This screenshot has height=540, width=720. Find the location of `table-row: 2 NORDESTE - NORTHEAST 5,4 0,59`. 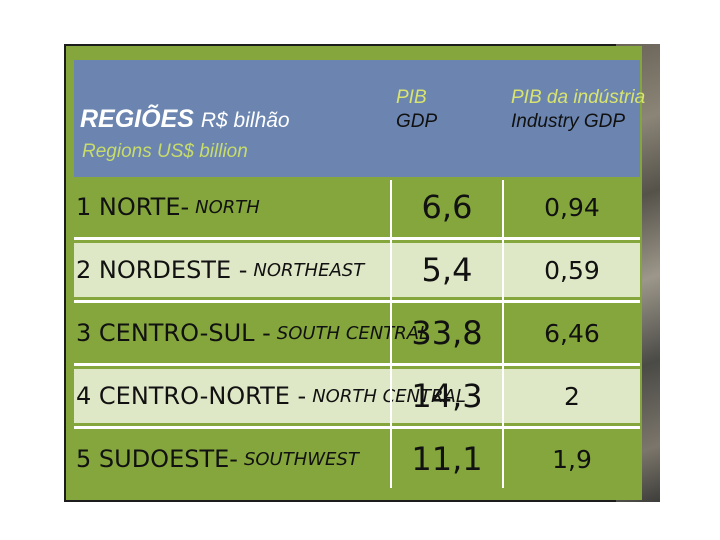

table-row: 2 NORDESTE - NORTHEAST 5,4 0,59 is located at coordinates (357, 270).